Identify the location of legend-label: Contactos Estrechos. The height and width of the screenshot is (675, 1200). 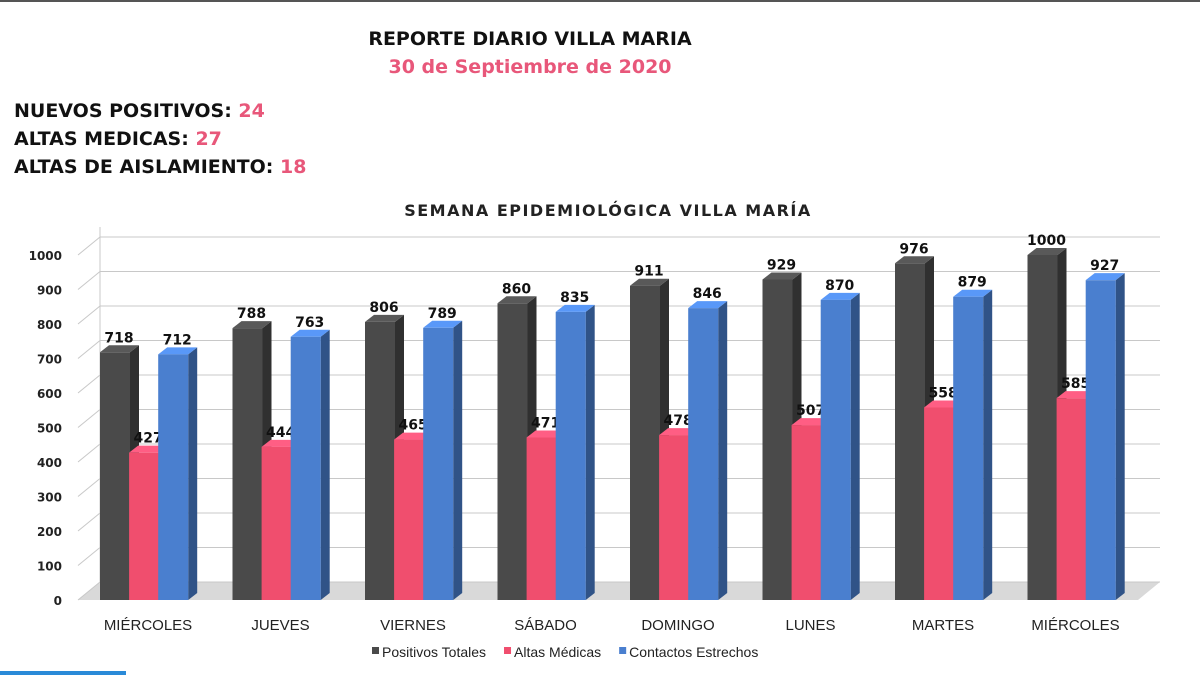
(693, 652).